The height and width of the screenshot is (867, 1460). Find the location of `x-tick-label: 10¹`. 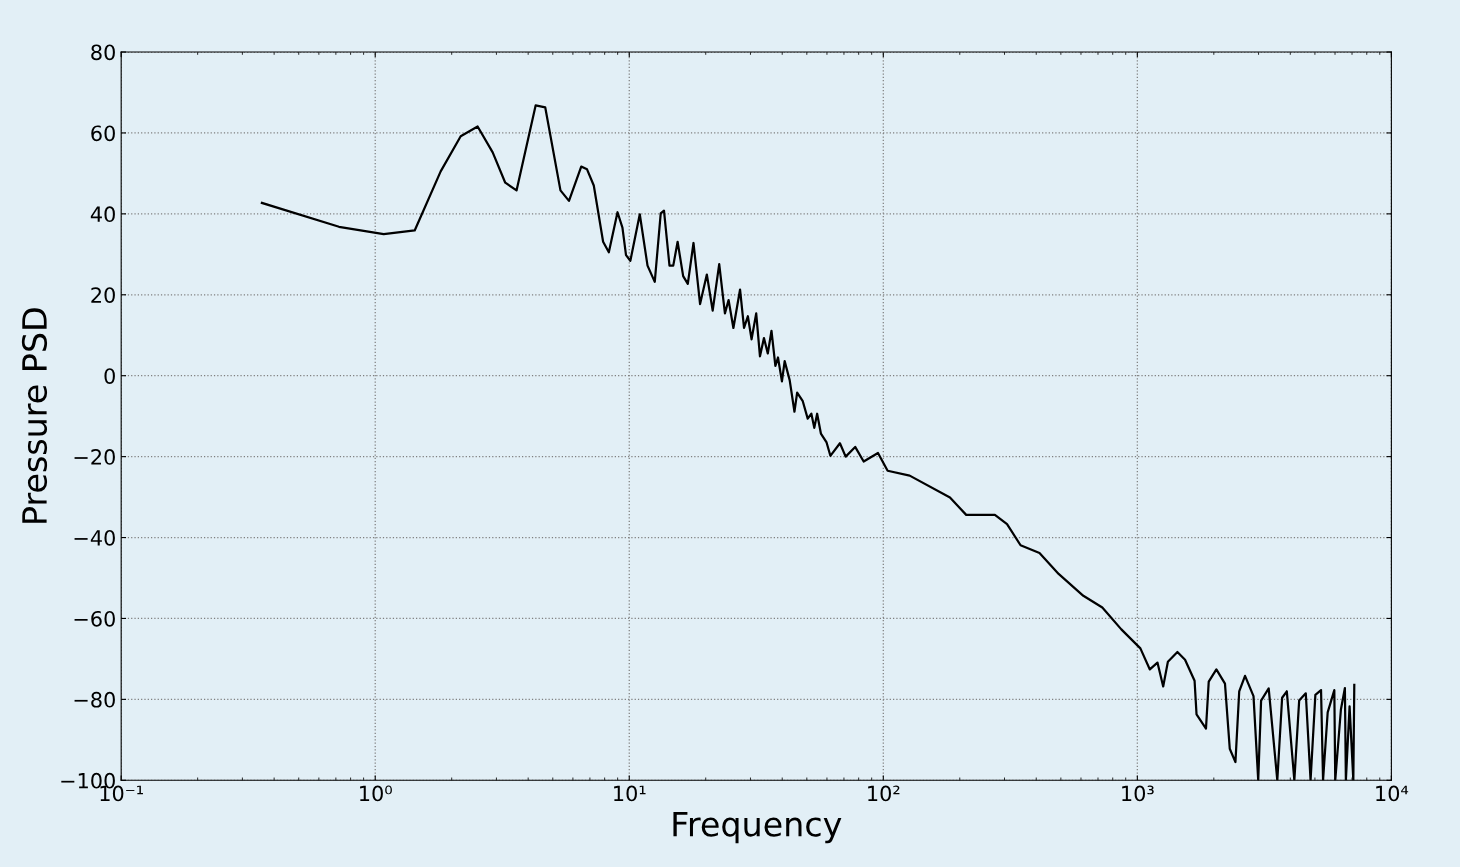

x-tick-label: 10¹ is located at coordinates (630, 793).